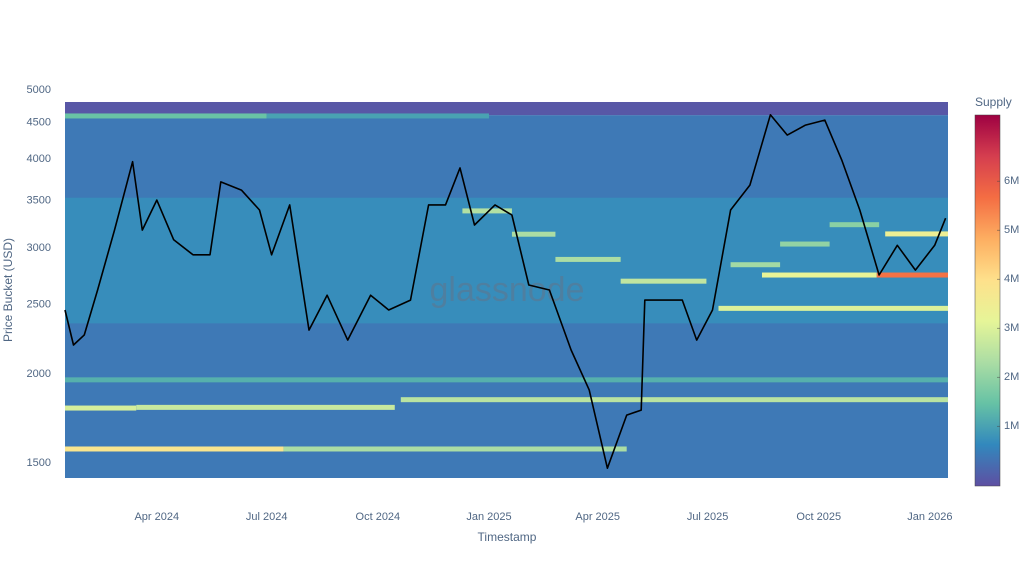 This screenshot has height=570, width=1024. Describe the element at coordinates (378, 517) in the screenshot. I see `x-tick-label: Oct 2024` at that location.